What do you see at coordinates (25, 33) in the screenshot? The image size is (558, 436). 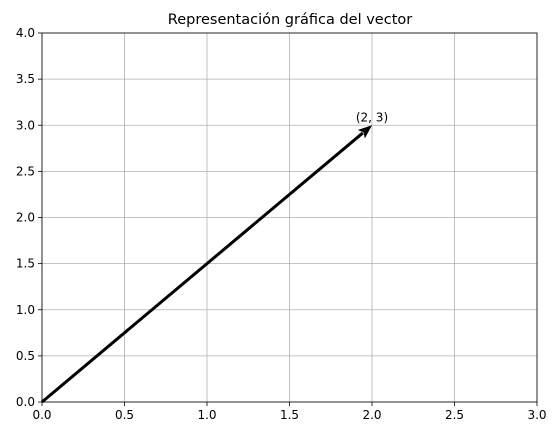 I see `y-tick-label: 4.0` at bounding box center [25, 33].